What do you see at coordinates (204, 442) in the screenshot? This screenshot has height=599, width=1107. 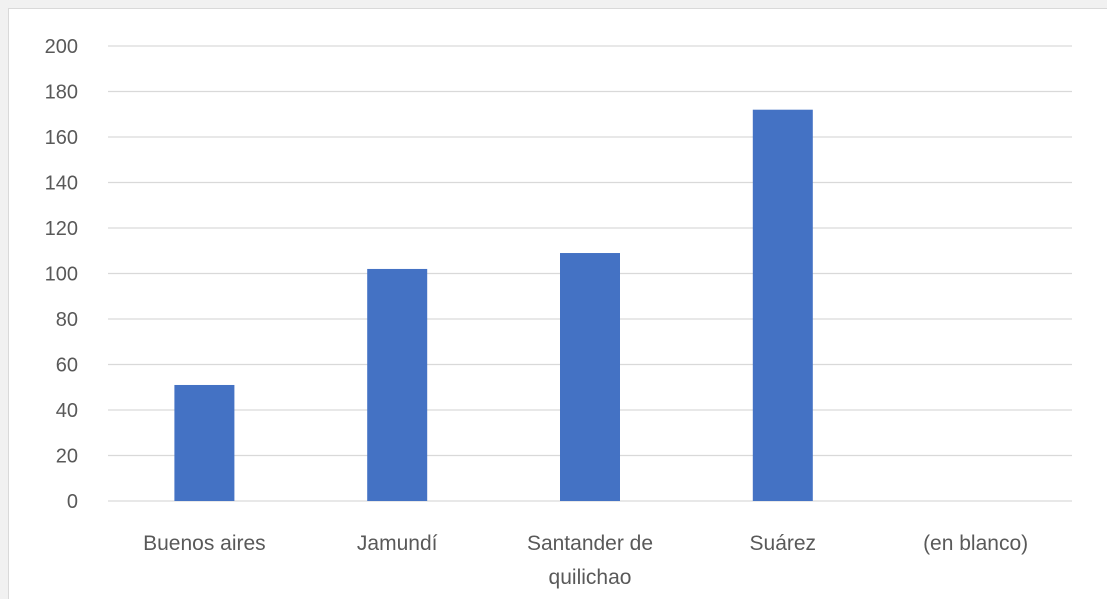 I see `bar-buenos-aires` at bounding box center [204, 442].